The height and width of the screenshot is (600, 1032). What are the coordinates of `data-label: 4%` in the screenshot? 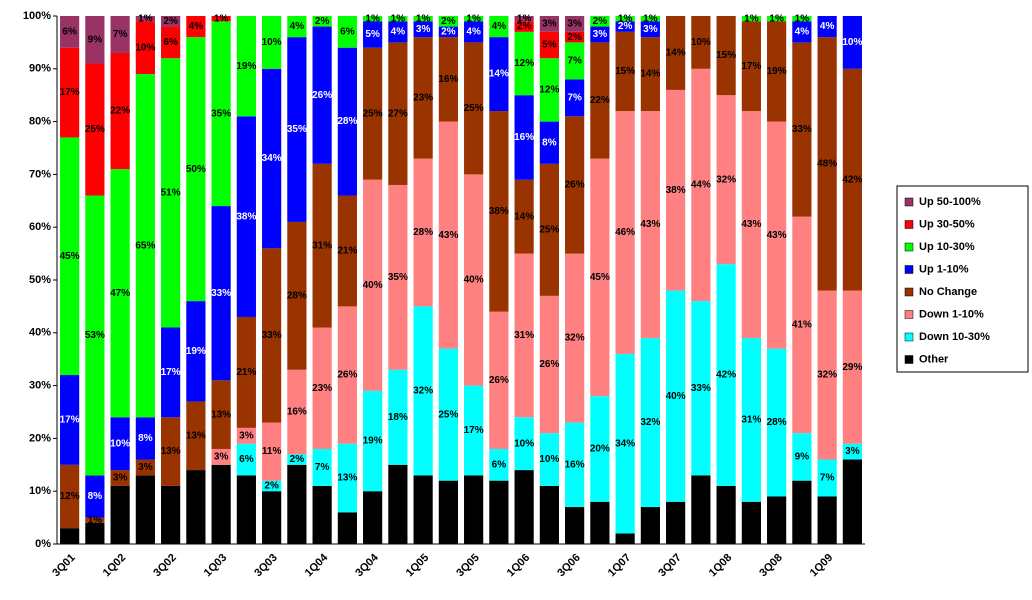 It's located at (499, 26).